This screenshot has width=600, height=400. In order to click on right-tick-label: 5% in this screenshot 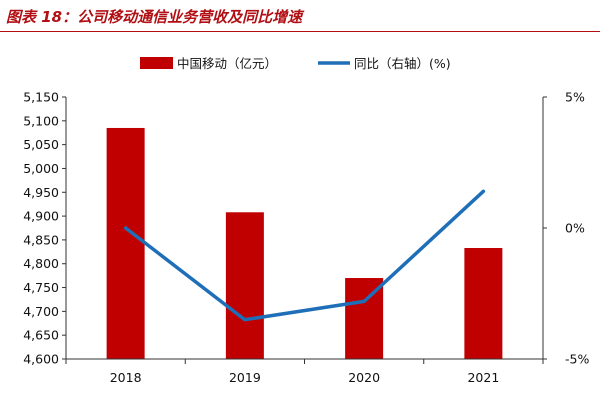, I will do `click(575, 97)`.